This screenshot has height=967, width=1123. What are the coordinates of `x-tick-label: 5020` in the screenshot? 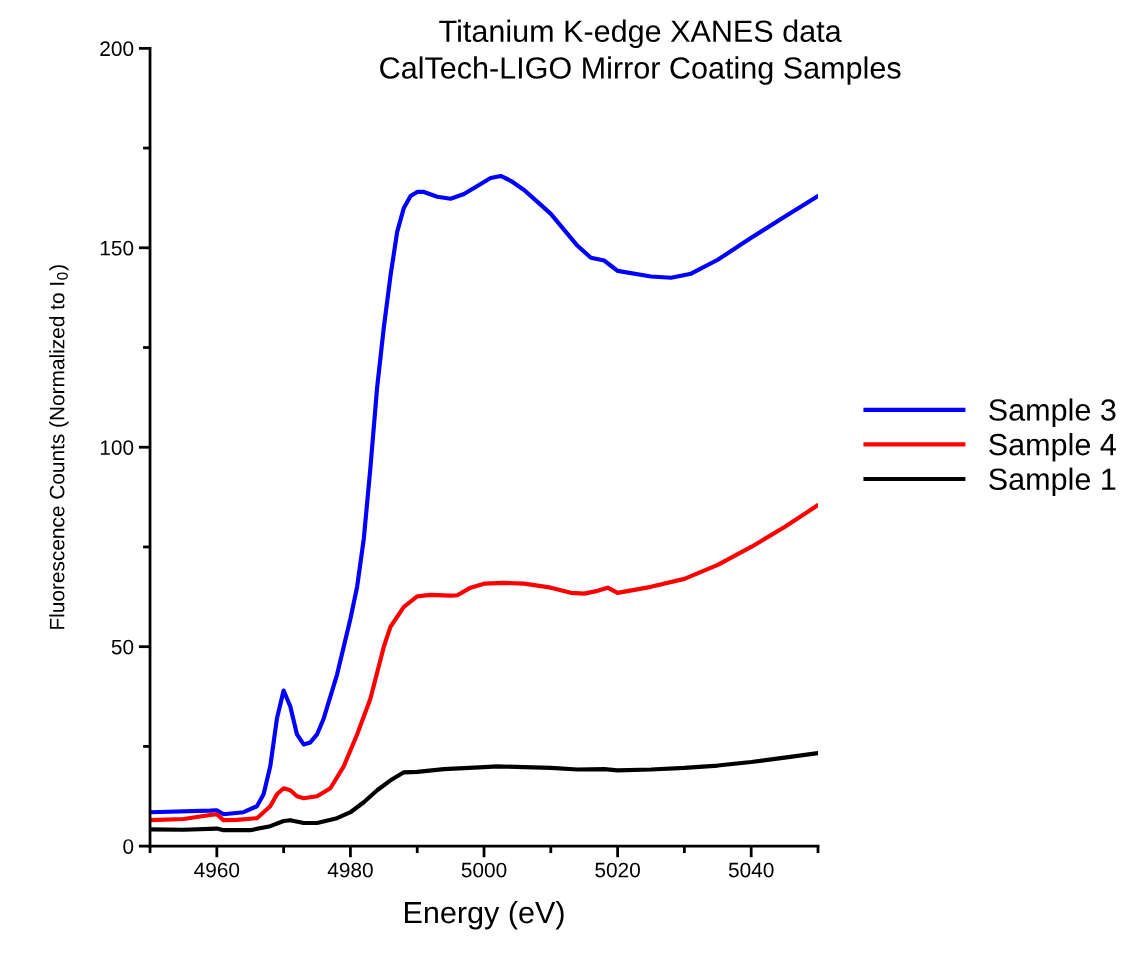 It's located at (617, 870).